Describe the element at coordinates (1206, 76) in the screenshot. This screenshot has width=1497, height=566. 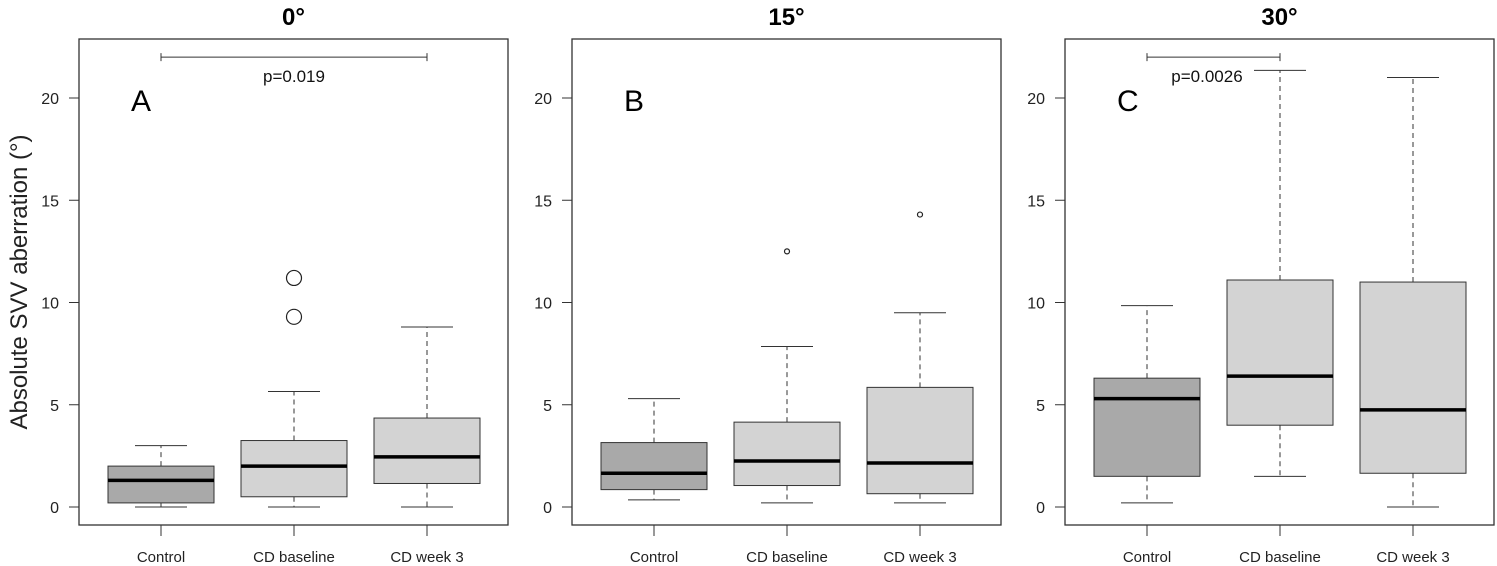
I see `p-value-label: p=0.0026` at that location.